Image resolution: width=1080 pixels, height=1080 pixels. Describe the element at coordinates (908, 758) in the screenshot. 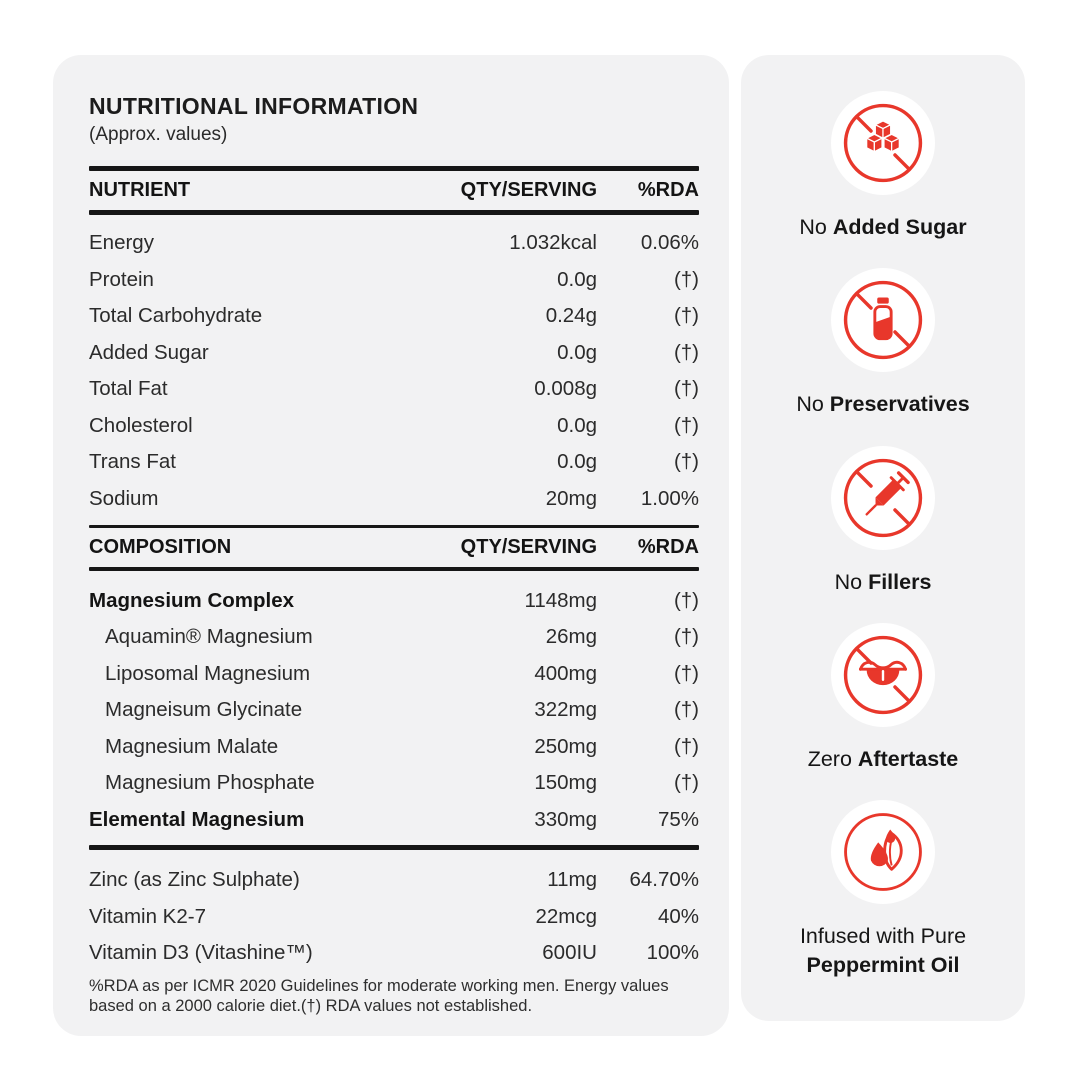

I see `badge-label-bold: Aftertaste` at that location.